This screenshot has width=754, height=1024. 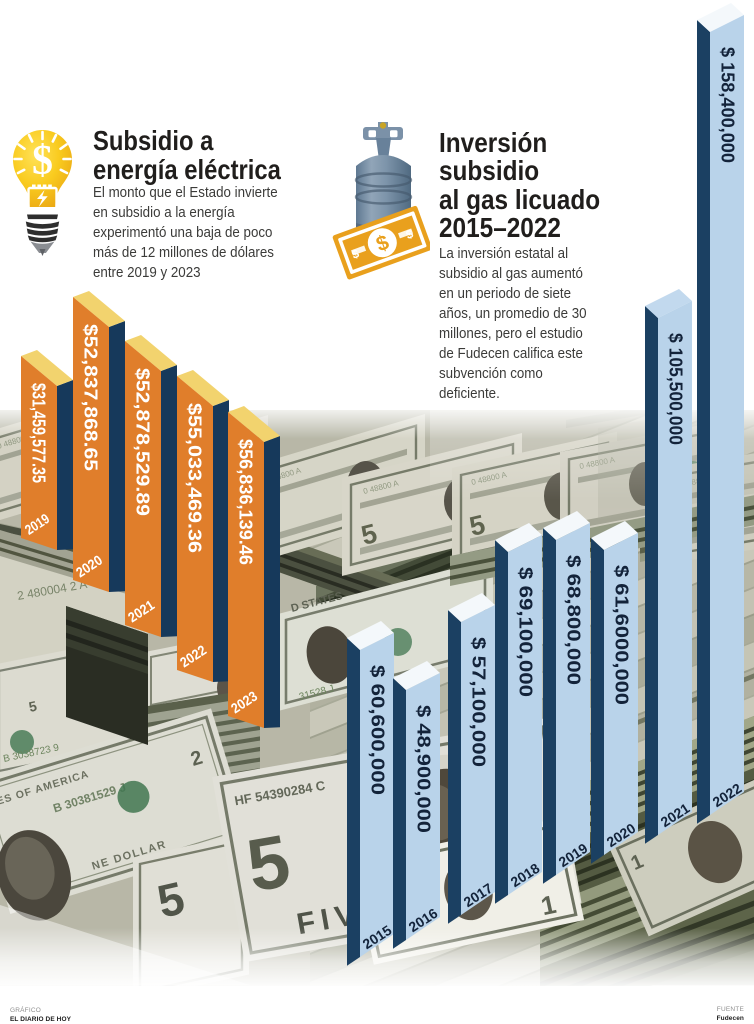 I want to click on svg-text: $56,836,139.46, so click(x=246, y=502).